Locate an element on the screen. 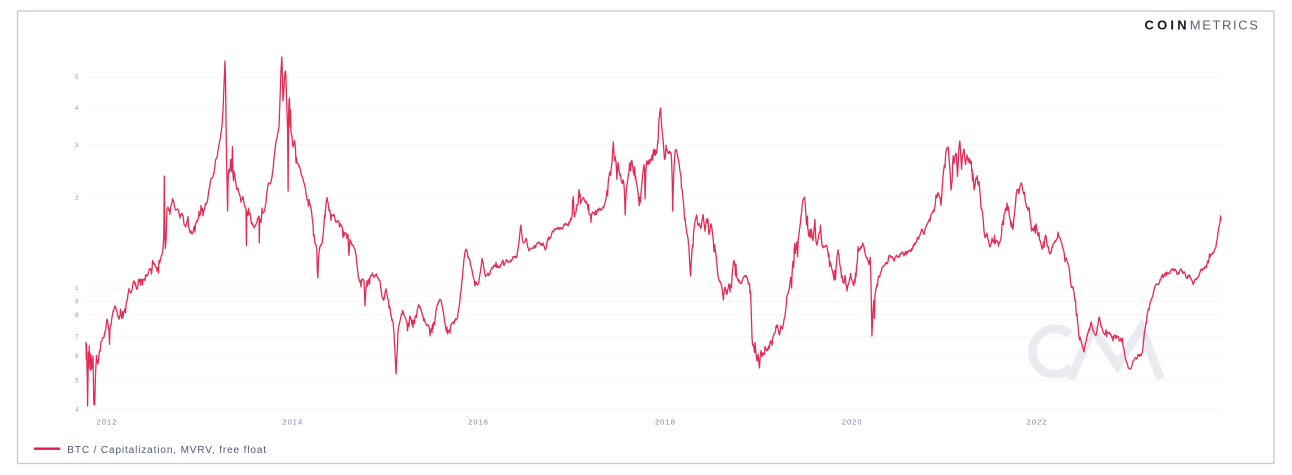 The height and width of the screenshot is (475, 1292). svg-text: 7 is located at coordinates (77, 337).